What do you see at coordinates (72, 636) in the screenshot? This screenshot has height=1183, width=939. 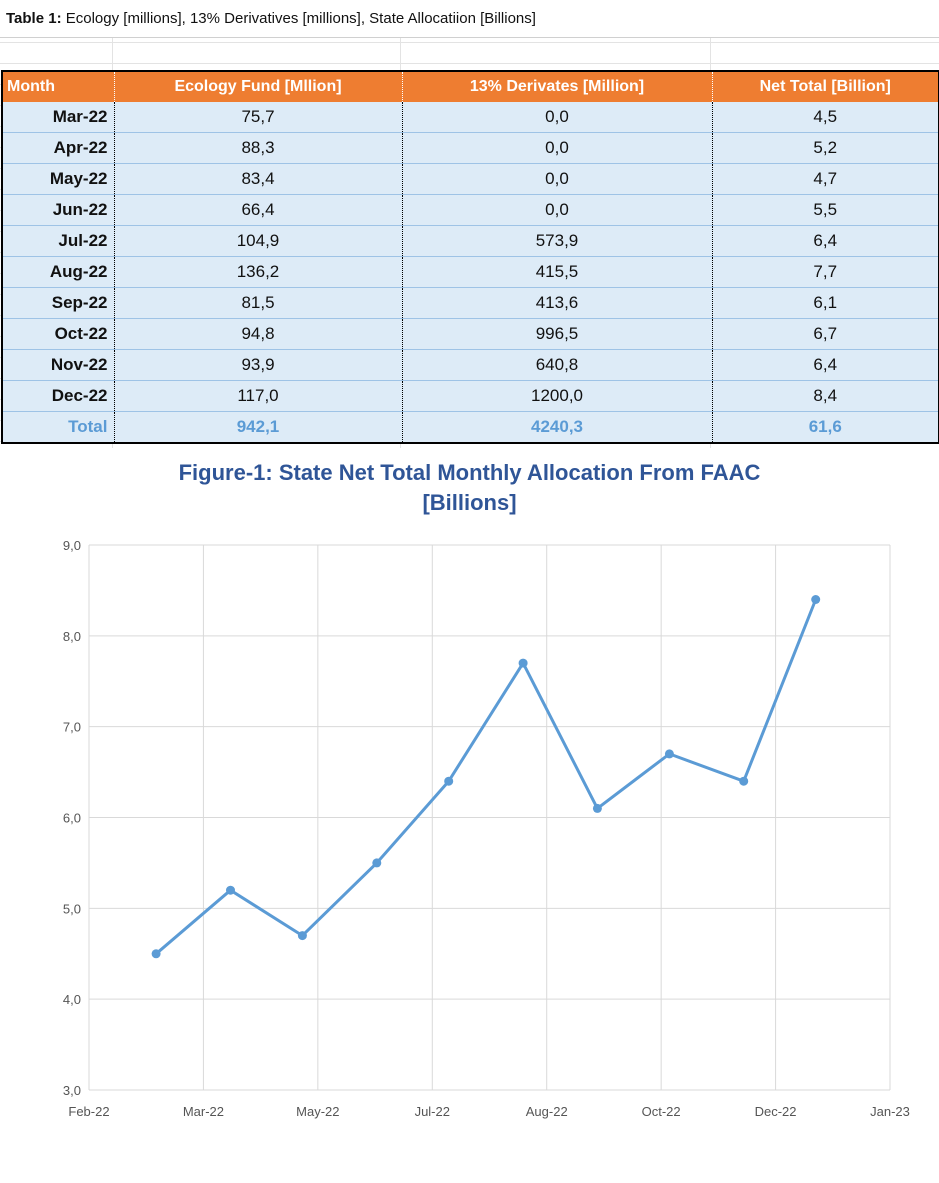 I see `y-tick-label: 8,0` at bounding box center [72, 636].